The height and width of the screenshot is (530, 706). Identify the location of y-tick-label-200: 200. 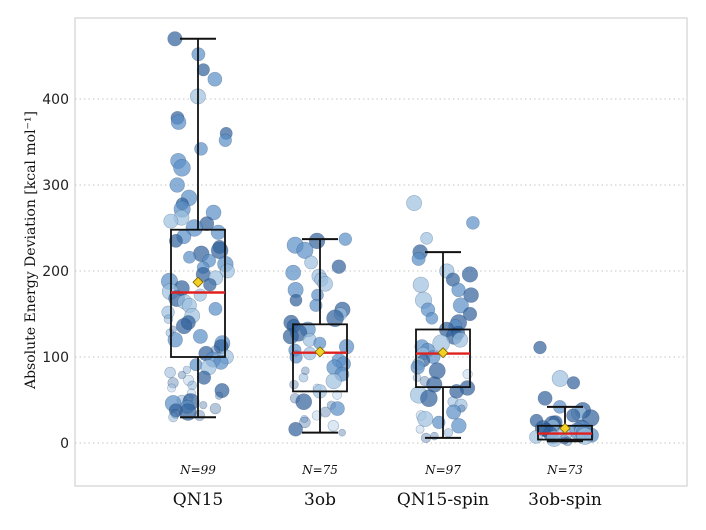
(55, 272).